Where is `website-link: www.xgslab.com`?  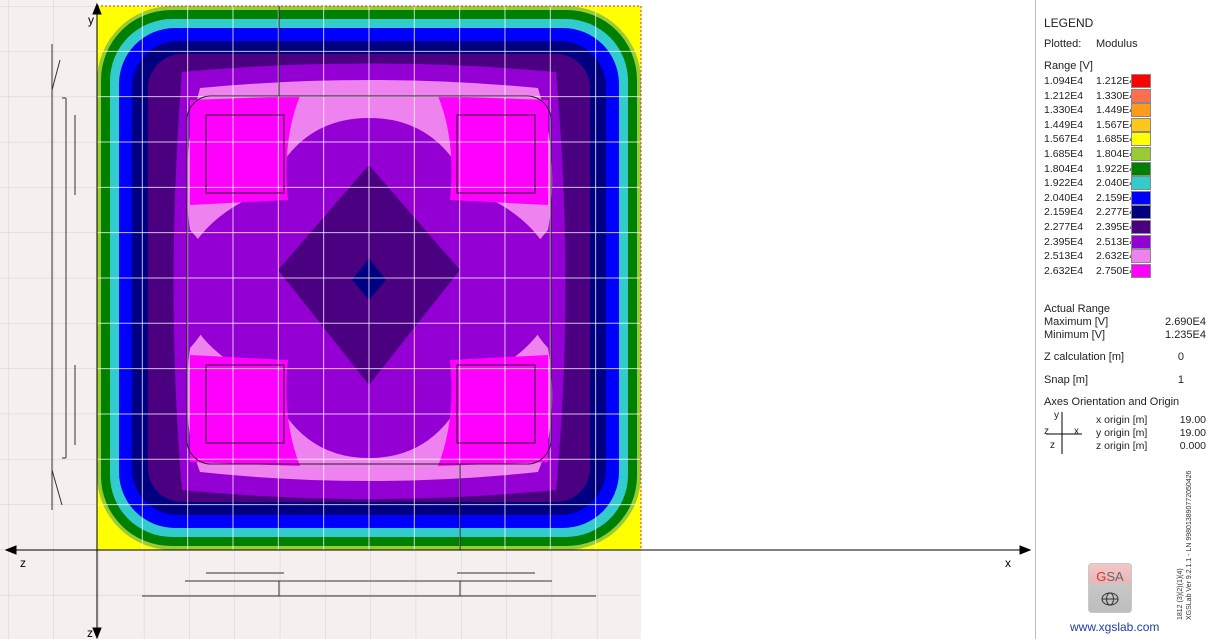
website-link: www.xgslab.com is located at coordinates (1115, 627).